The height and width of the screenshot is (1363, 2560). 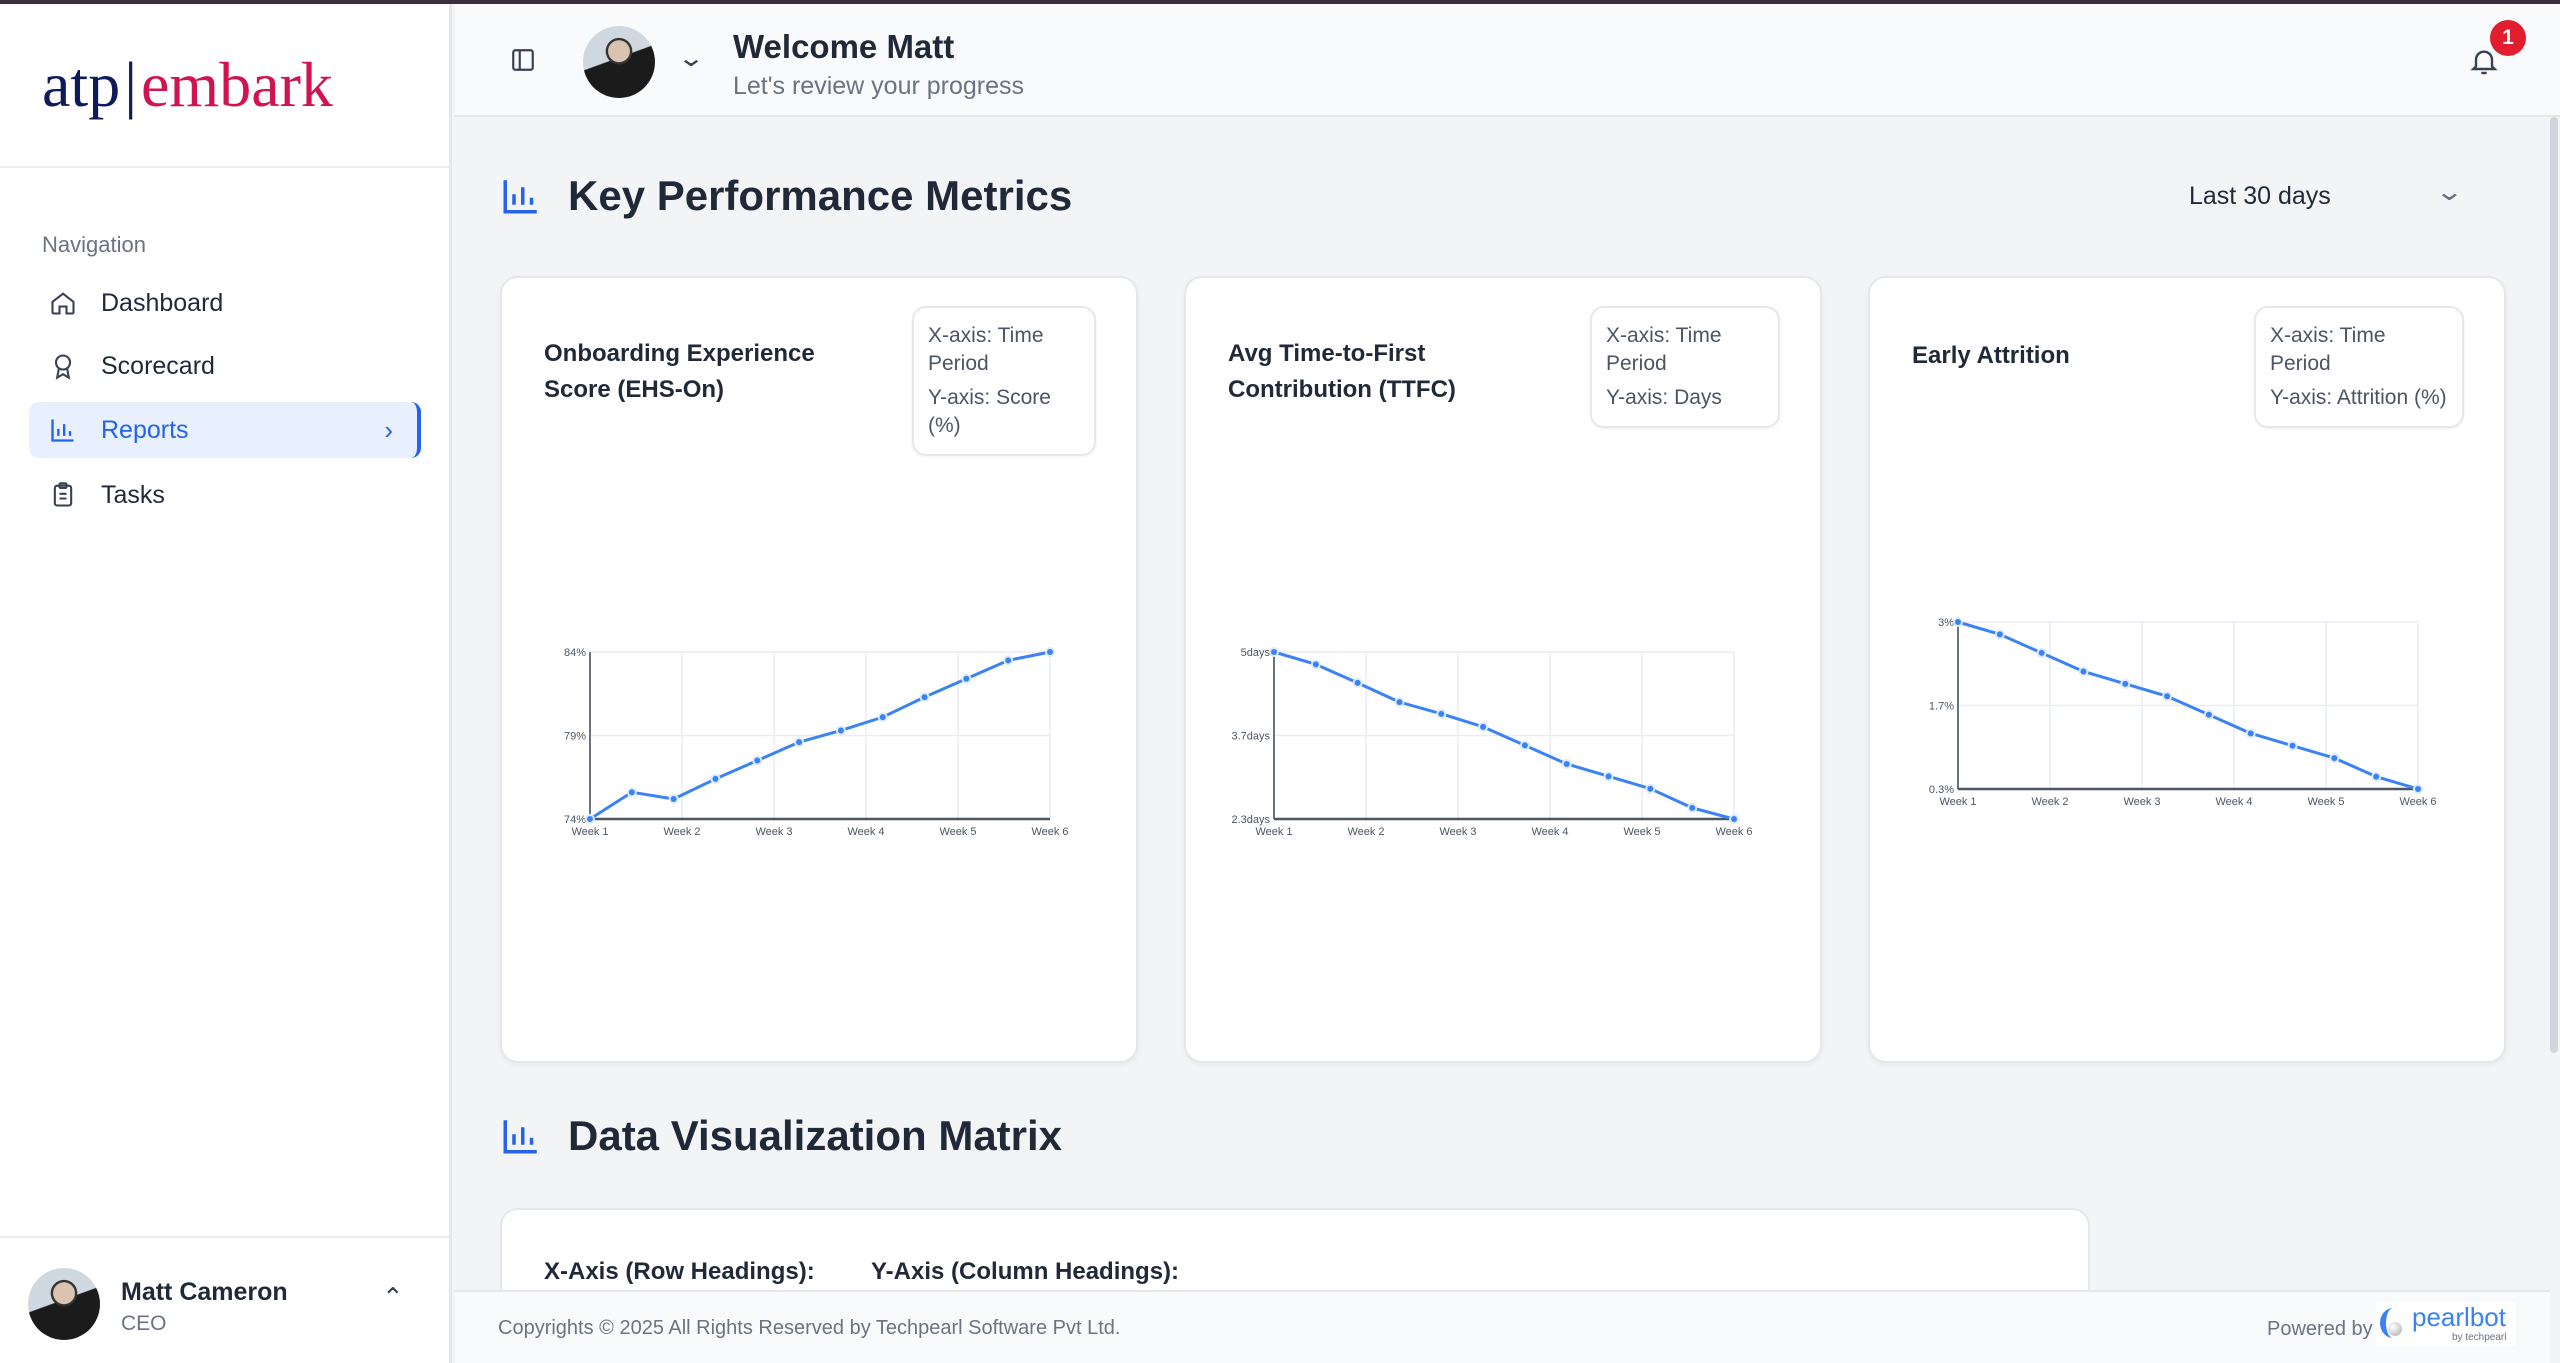 I want to click on sidebar-item-tasks: Tasks, so click(x=225, y=495).